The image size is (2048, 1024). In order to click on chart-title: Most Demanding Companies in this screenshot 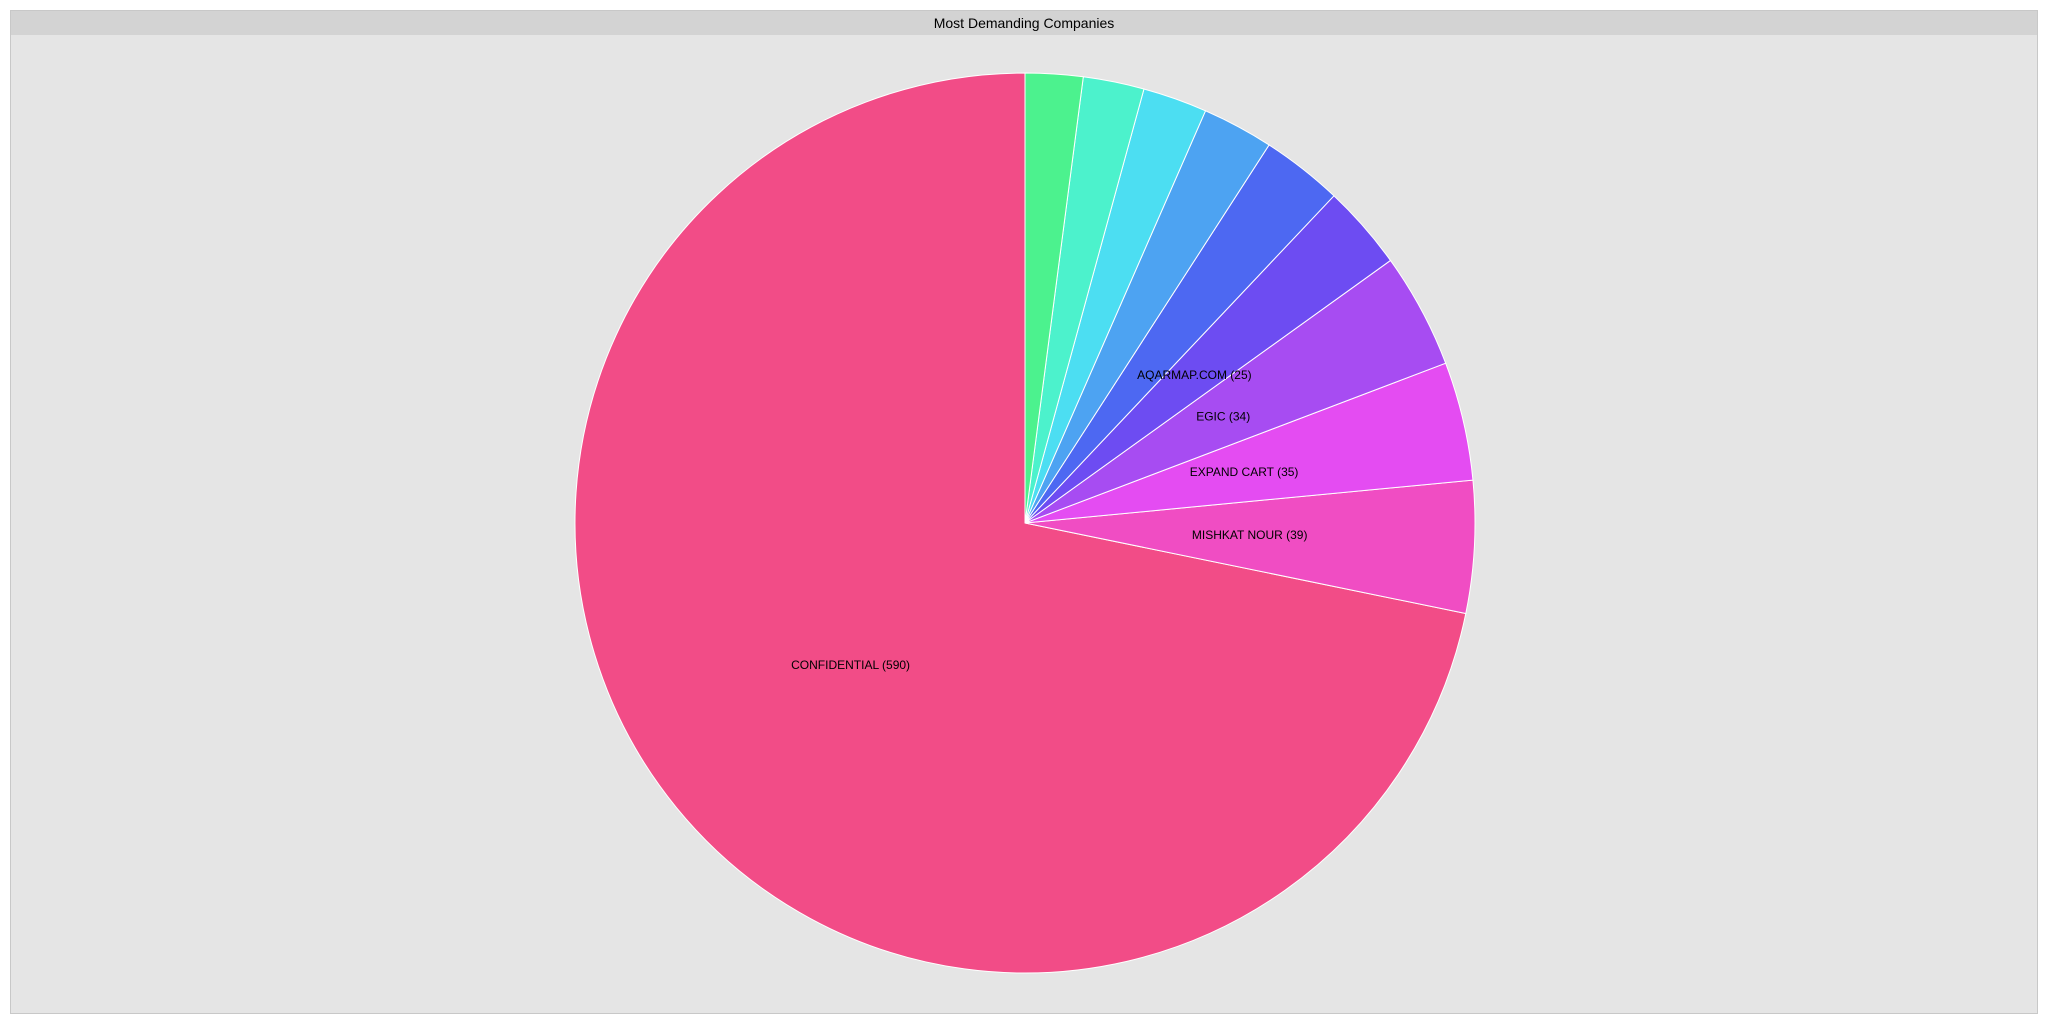, I will do `click(1024, 23)`.